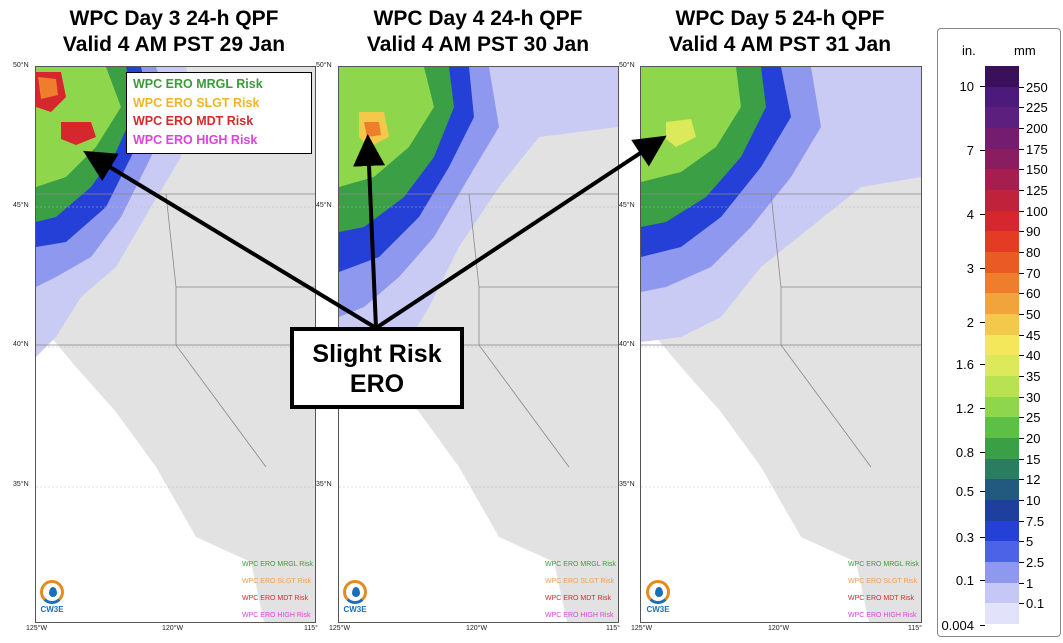 The height and width of the screenshot is (643, 1063). Describe the element at coordinates (970, 322) in the screenshot. I see `colorbar-in-label: 2` at that location.